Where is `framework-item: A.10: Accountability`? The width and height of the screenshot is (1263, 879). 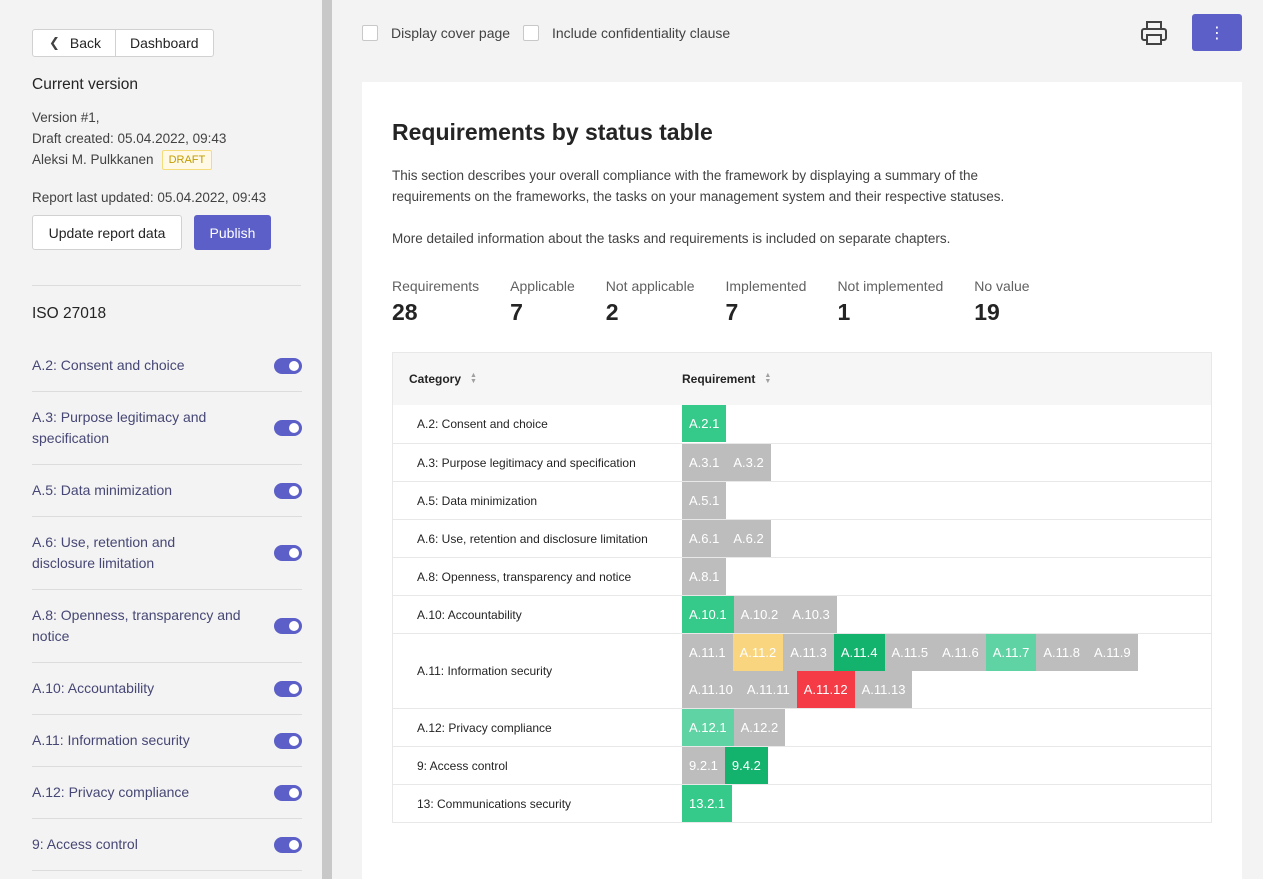 framework-item: A.10: Accountability is located at coordinates (167, 689).